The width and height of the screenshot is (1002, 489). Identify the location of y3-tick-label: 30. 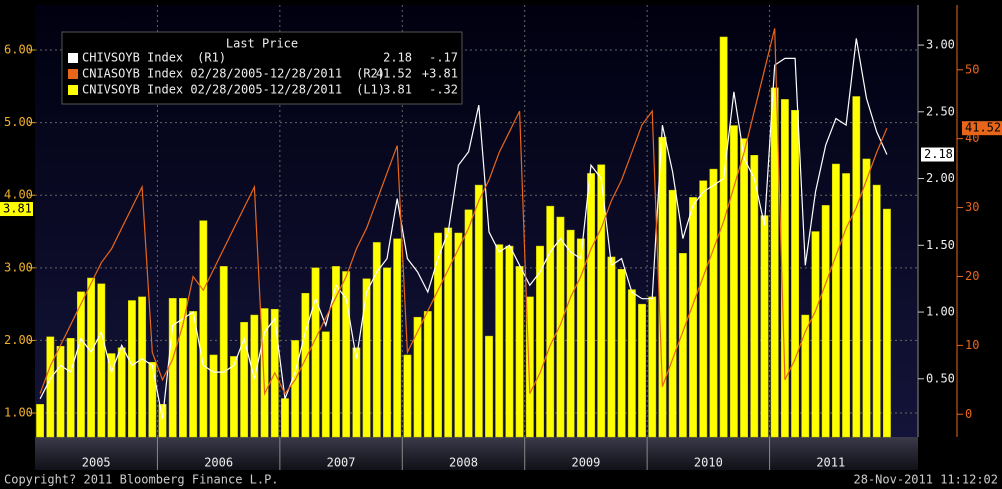
(972, 207).